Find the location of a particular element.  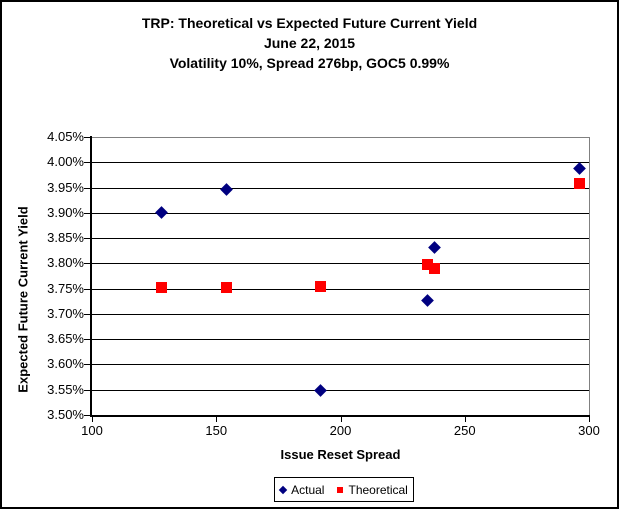

y-axis-line is located at coordinates (91, 276).